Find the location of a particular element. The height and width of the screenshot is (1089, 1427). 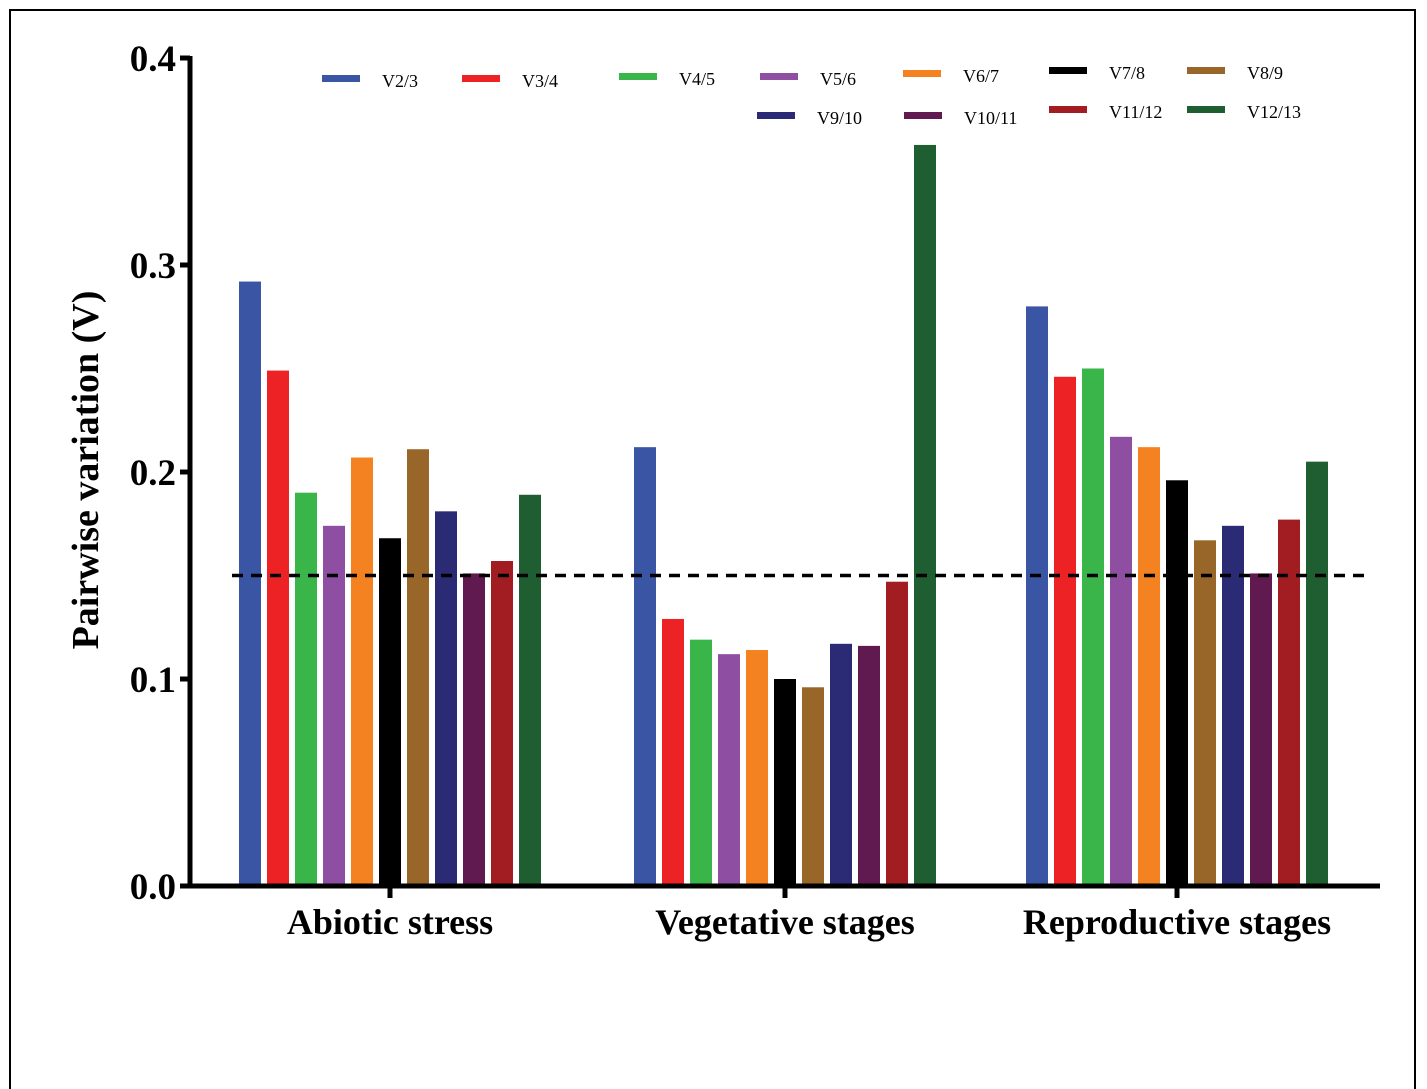

legend-label: V3/4 is located at coordinates (540, 81).